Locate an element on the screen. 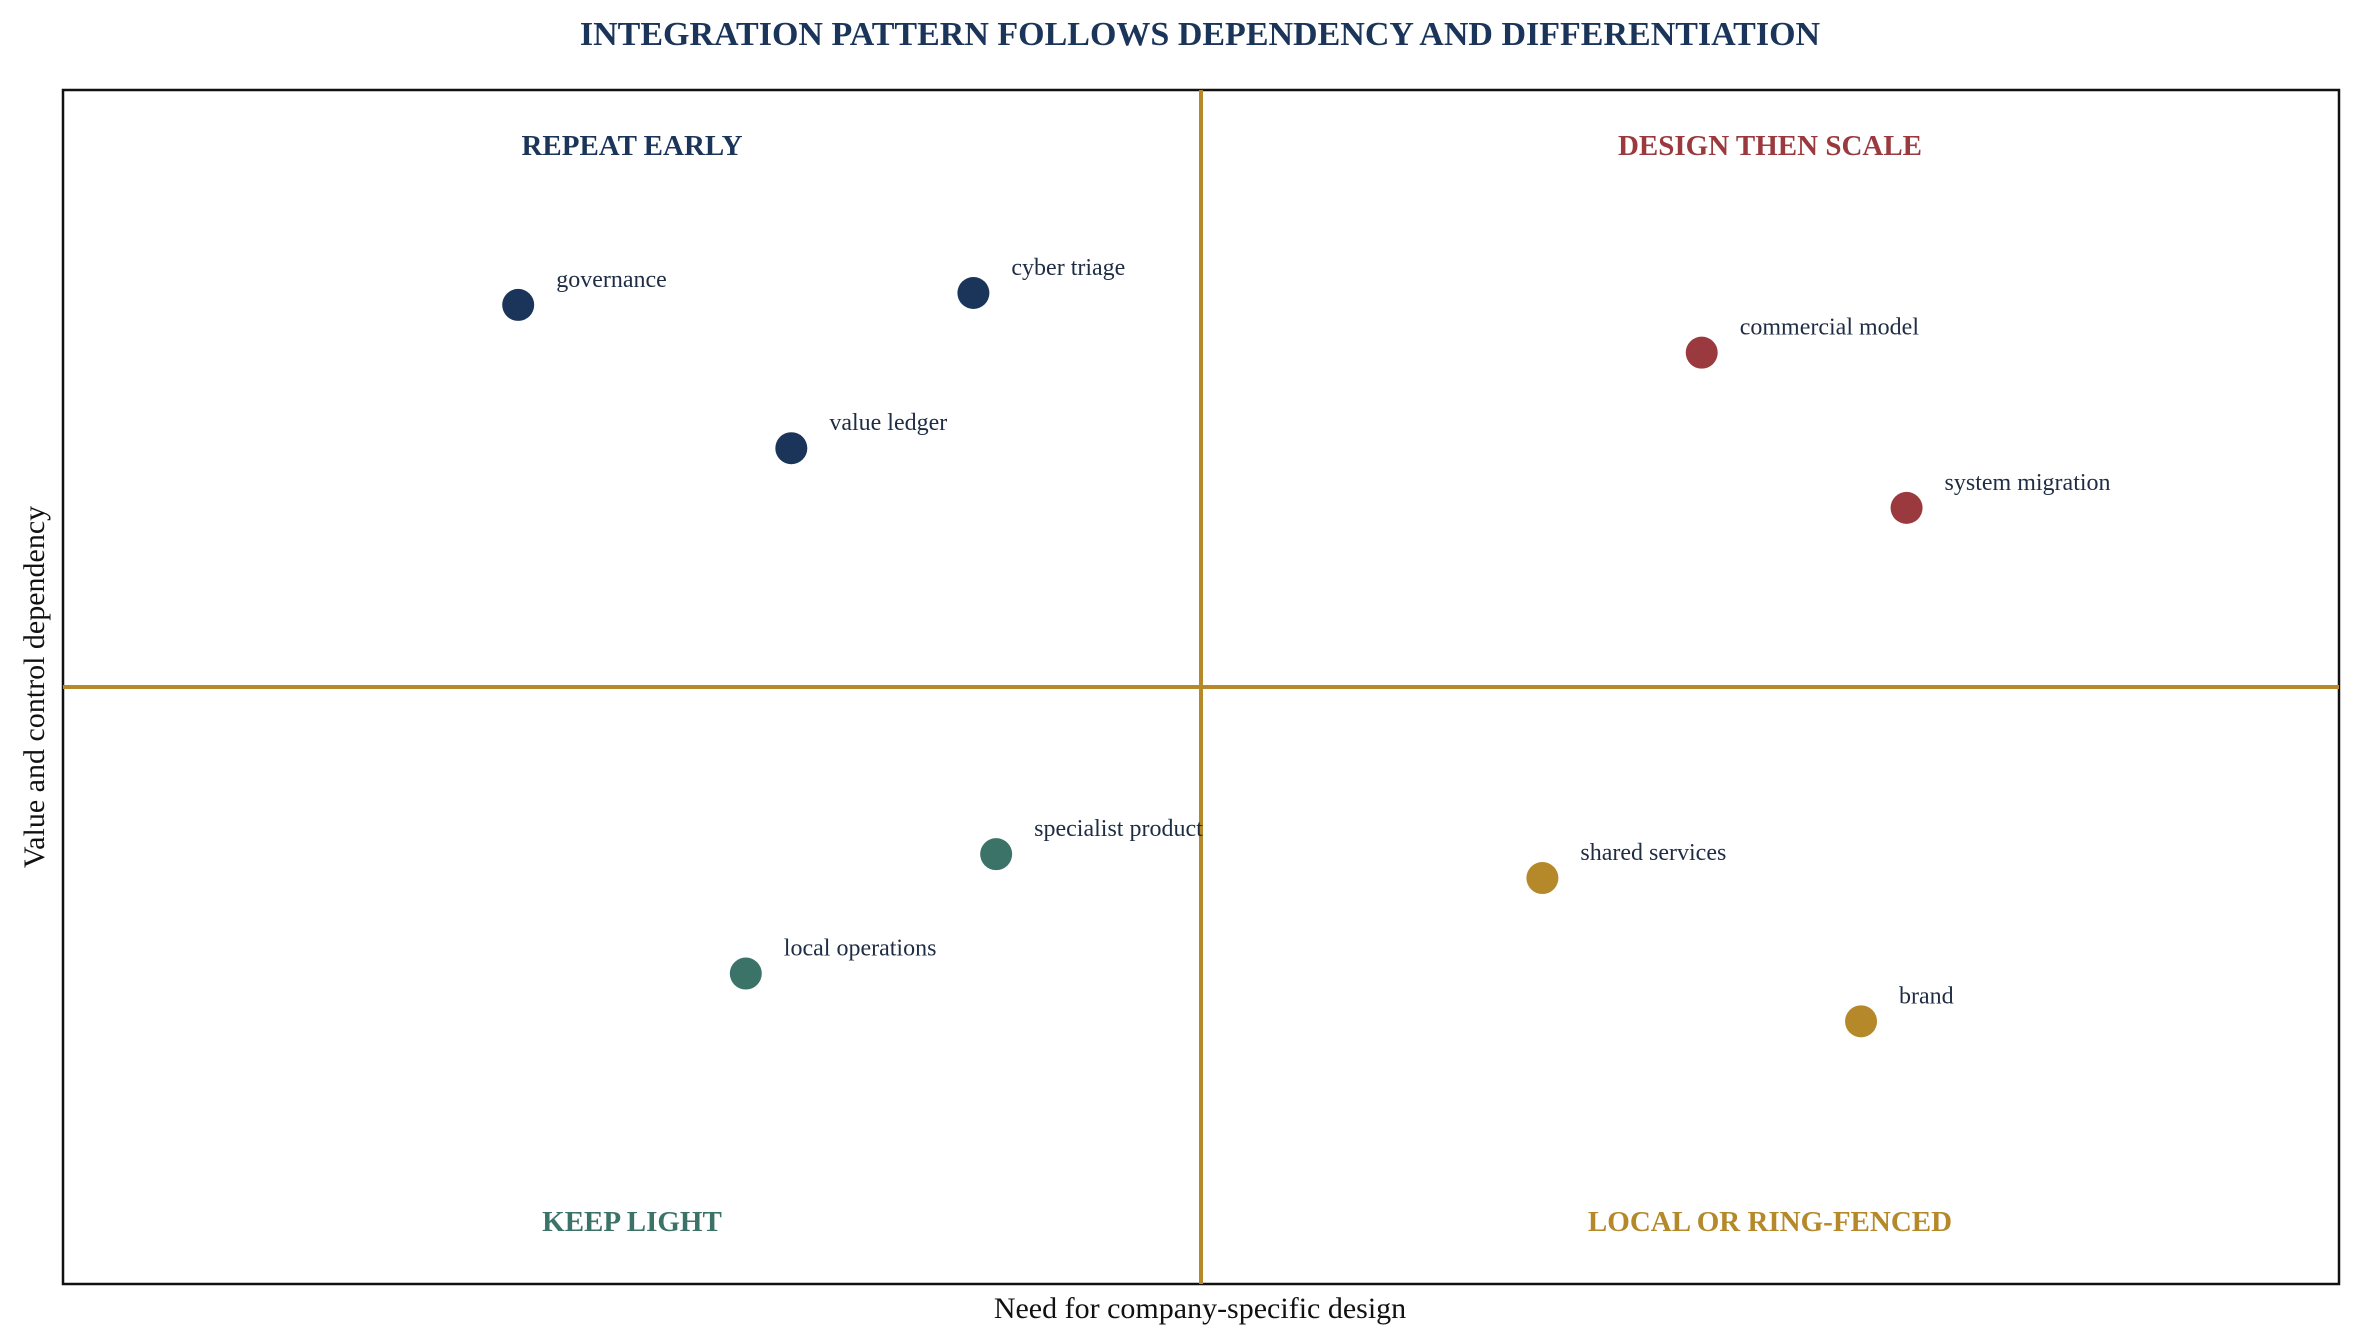  point-label-specialist-product: specialist product is located at coordinates (1118, 829).